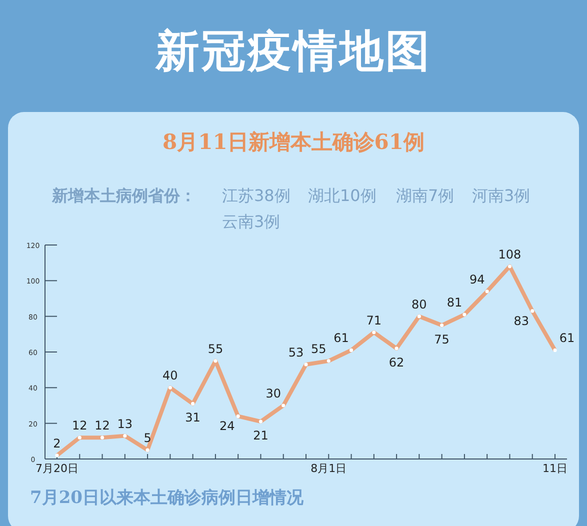 This screenshot has width=587, height=526. I want to click on chart-title: 新冠疫情地图, so click(293, 52).